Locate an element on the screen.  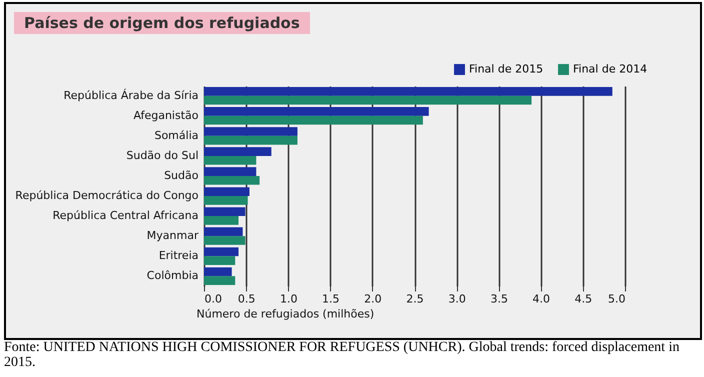
y-tick-label: Sudão do Sul is located at coordinates (162, 155).